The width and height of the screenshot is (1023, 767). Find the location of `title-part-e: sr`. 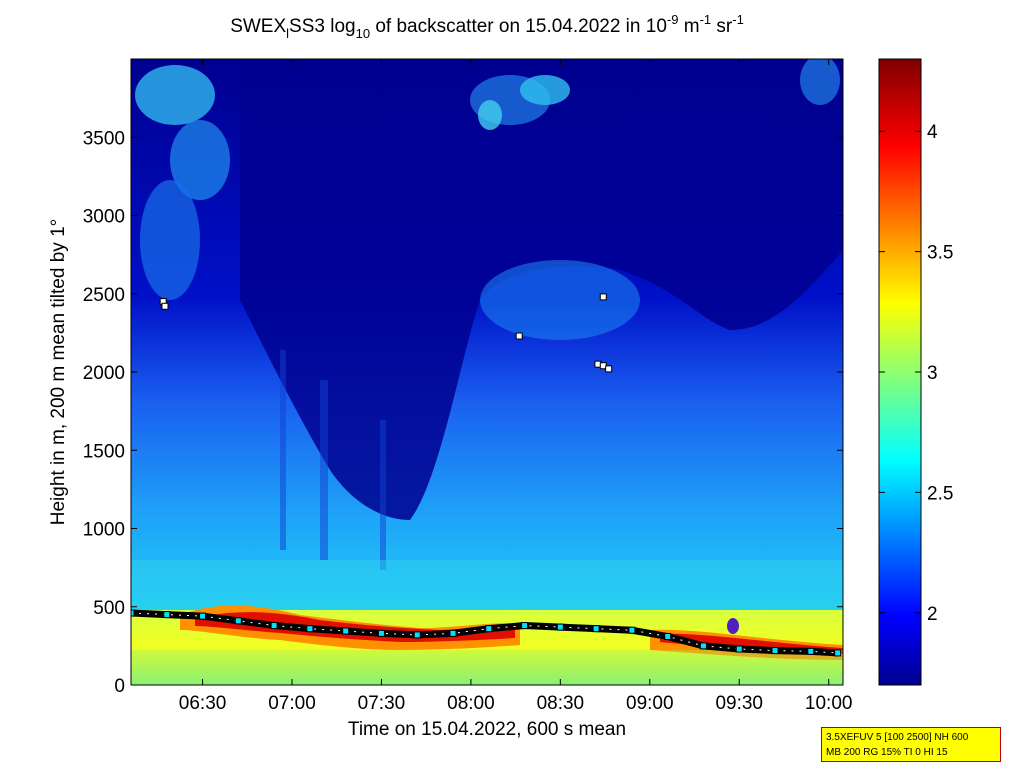

title-part-e: sr is located at coordinates (722, 26).